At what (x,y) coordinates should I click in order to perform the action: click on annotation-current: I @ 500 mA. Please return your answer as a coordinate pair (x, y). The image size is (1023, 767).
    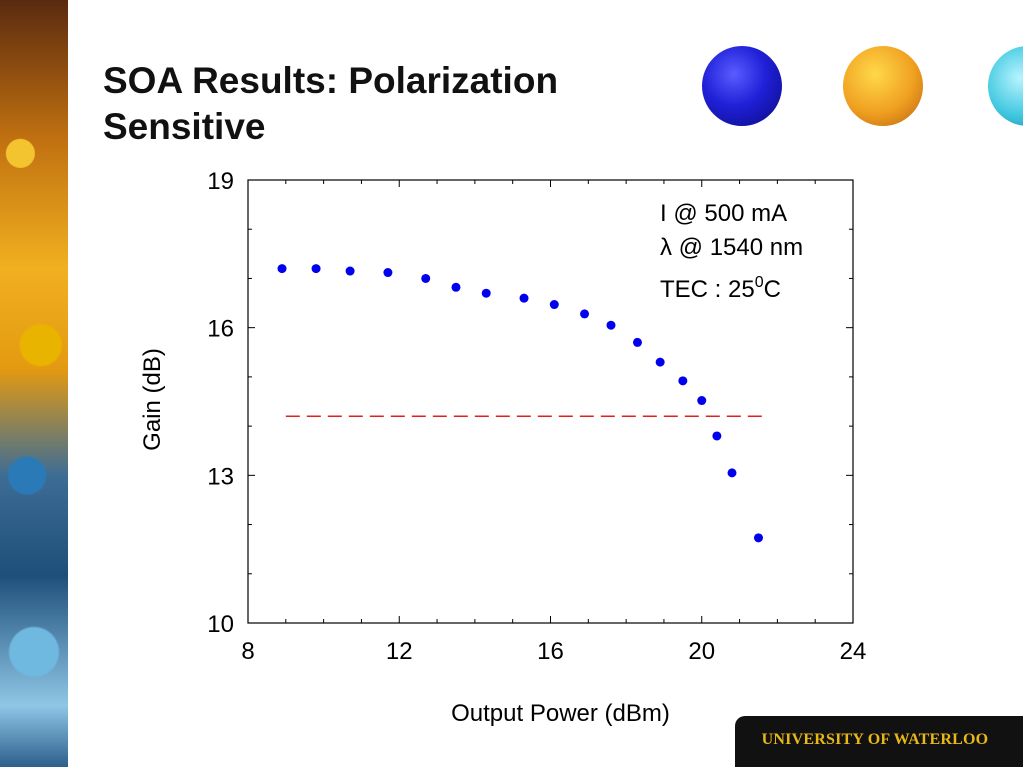
    Looking at the image, I should click on (723, 213).